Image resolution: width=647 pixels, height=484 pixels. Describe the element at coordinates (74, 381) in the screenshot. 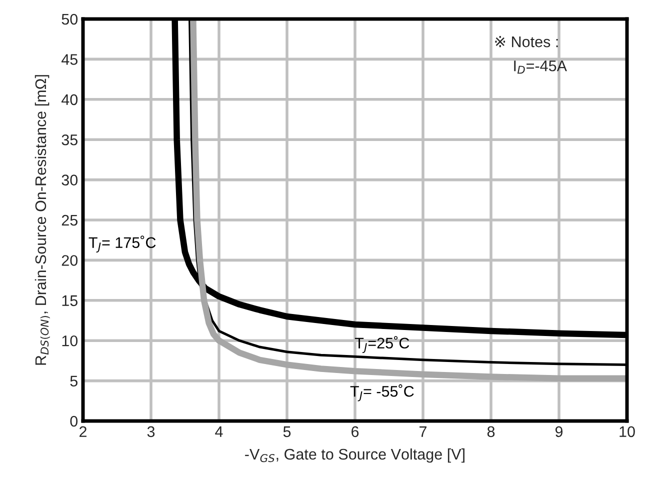

I see `y-tick-label: 5` at that location.